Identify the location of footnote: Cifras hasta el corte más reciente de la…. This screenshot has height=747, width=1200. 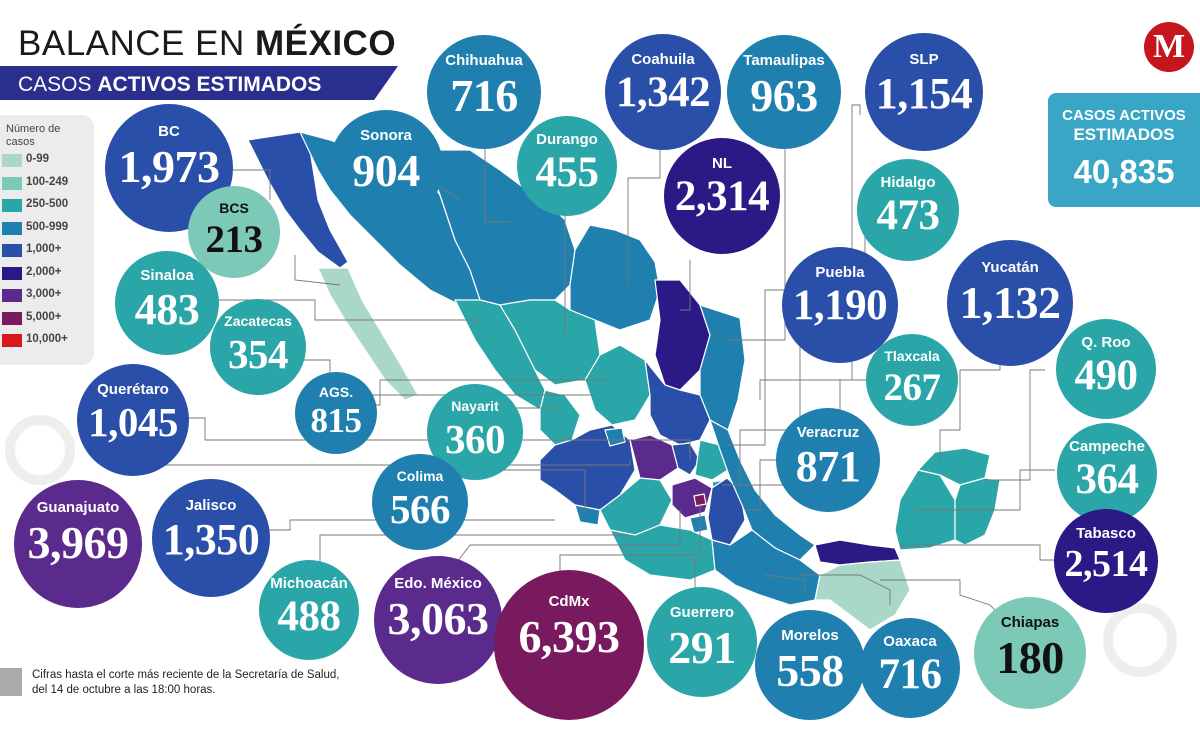
(186, 682).